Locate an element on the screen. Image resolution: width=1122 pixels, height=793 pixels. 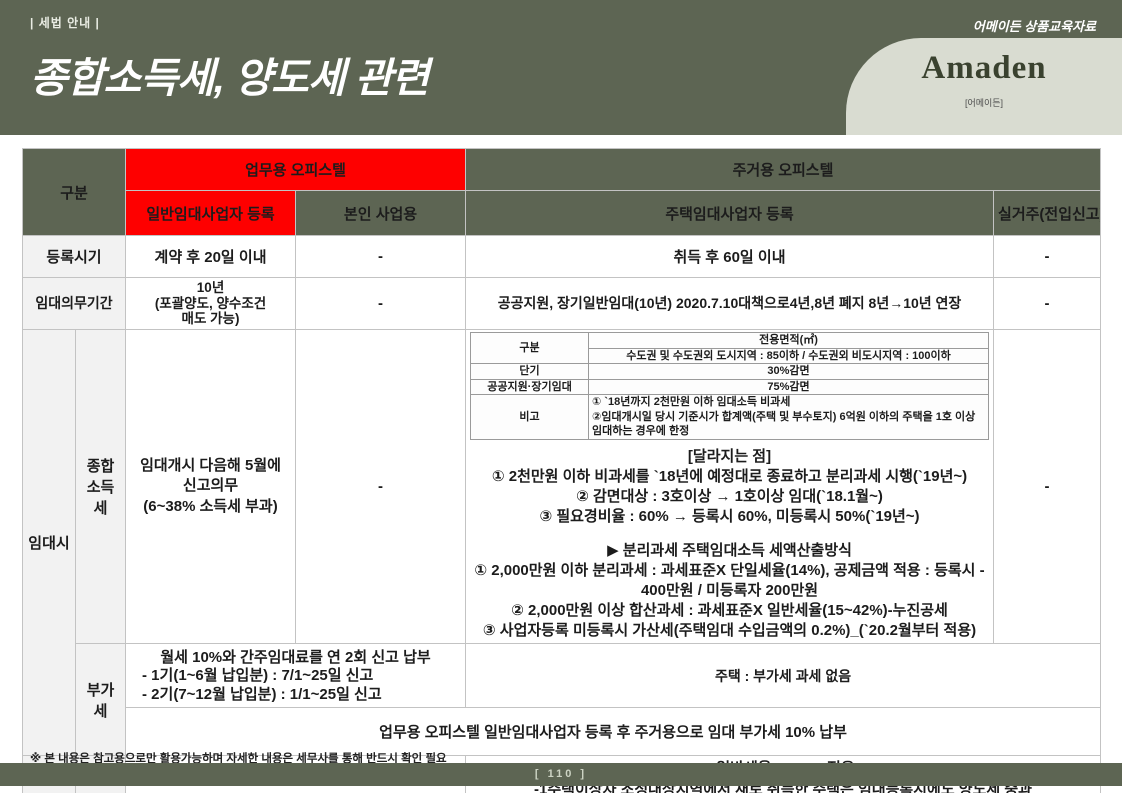
changes-item: ② 감면대상 : 3호이상 → 1호이상 임대(`18.1월~) is located at coordinates (729, 496).